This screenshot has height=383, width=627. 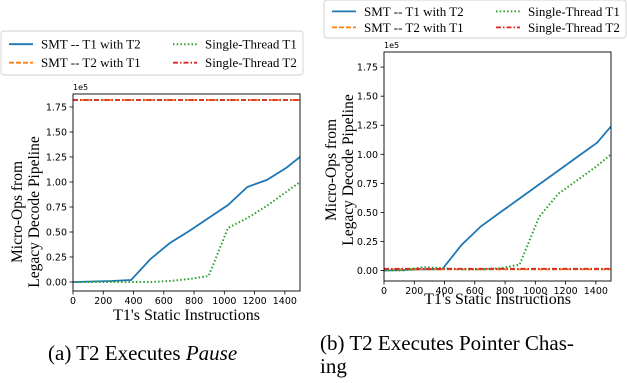 I want to click on caption-b: (b) T2 Executes Pointer Chas- ing, so click(x=470, y=355).